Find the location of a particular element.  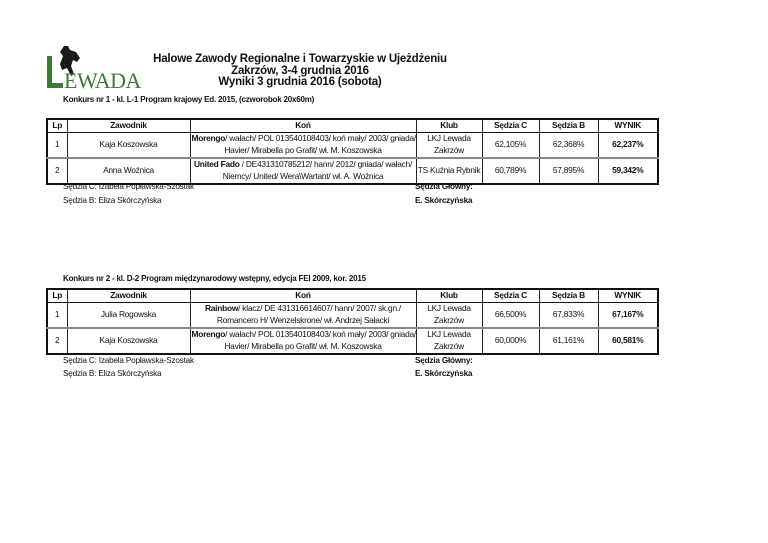

results-date: Wyniki 3 grudnia 2016 (sobota) is located at coordinates (300, 82).